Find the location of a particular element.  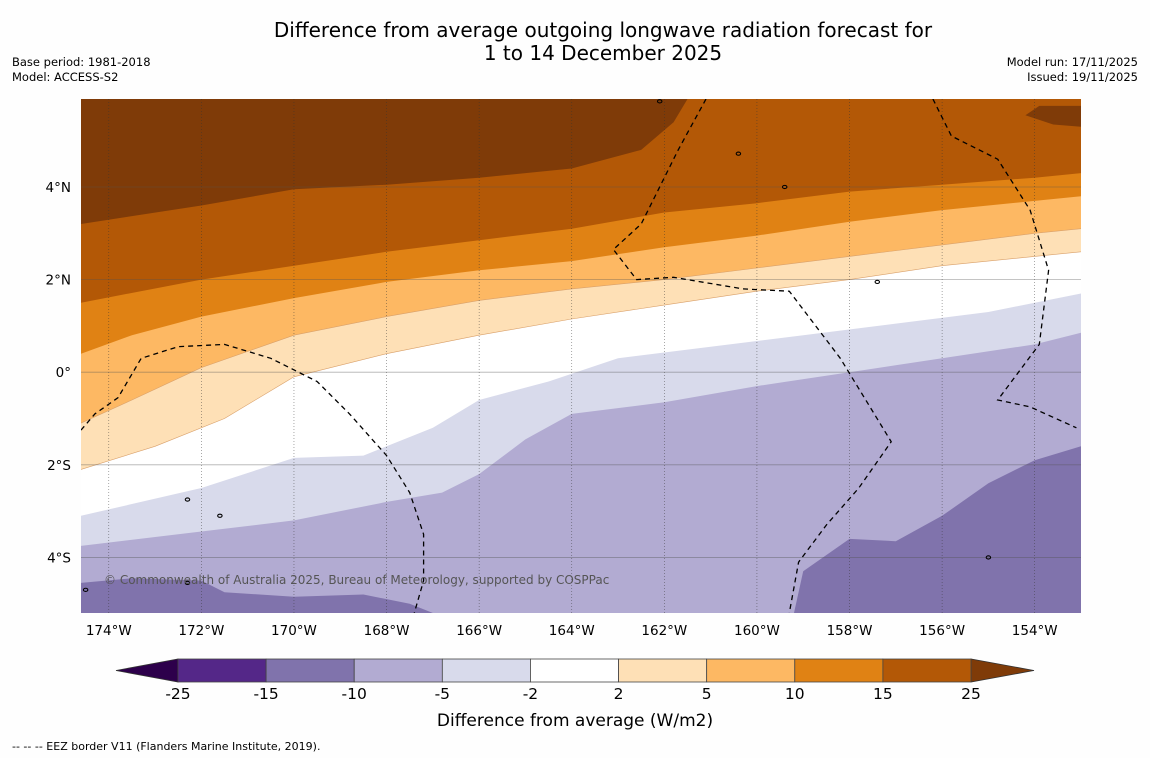

longitude-tick-label: 160°W is located at coordinates (757, 631).